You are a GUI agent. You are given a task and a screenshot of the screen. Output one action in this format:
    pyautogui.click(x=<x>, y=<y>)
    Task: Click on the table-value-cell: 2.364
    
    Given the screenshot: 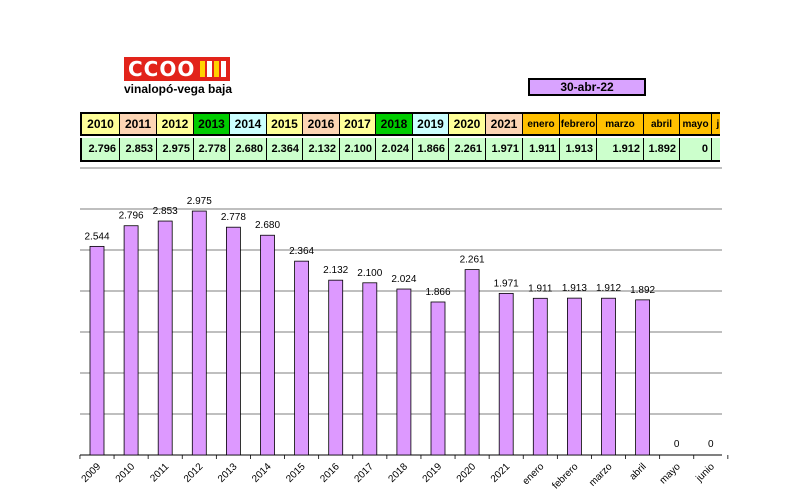 What is the action you would take?
    pyautogui.click(x=285, y=149)
    